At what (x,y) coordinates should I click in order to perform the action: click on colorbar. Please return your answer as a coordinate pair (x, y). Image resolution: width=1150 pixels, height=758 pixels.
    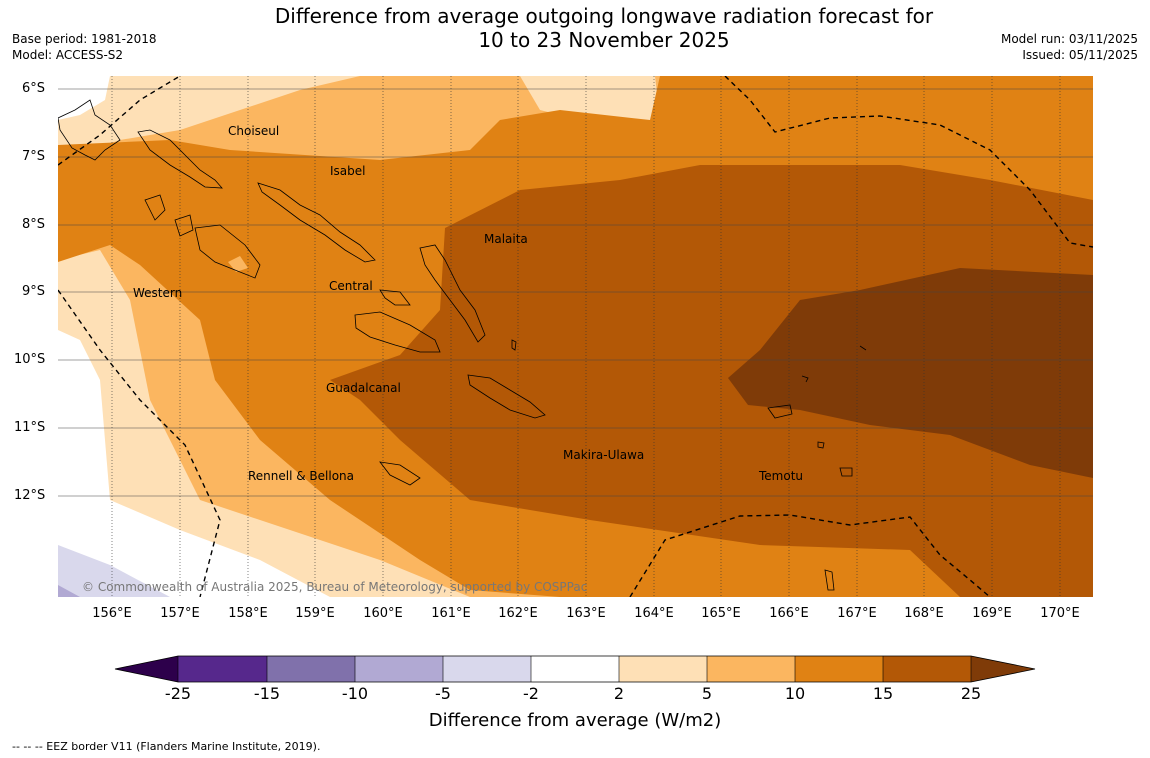
    Looking at the image, I should click on (575, 669).